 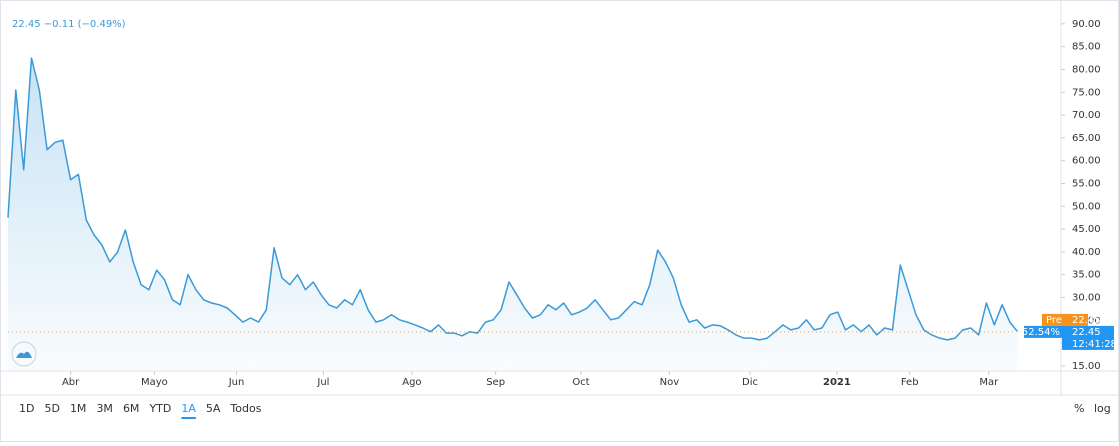 What do you see at coordinates (1086, 366) in the screenshot?
I see `y-tick-label: 15.00` at bounding box center [1086, 366].